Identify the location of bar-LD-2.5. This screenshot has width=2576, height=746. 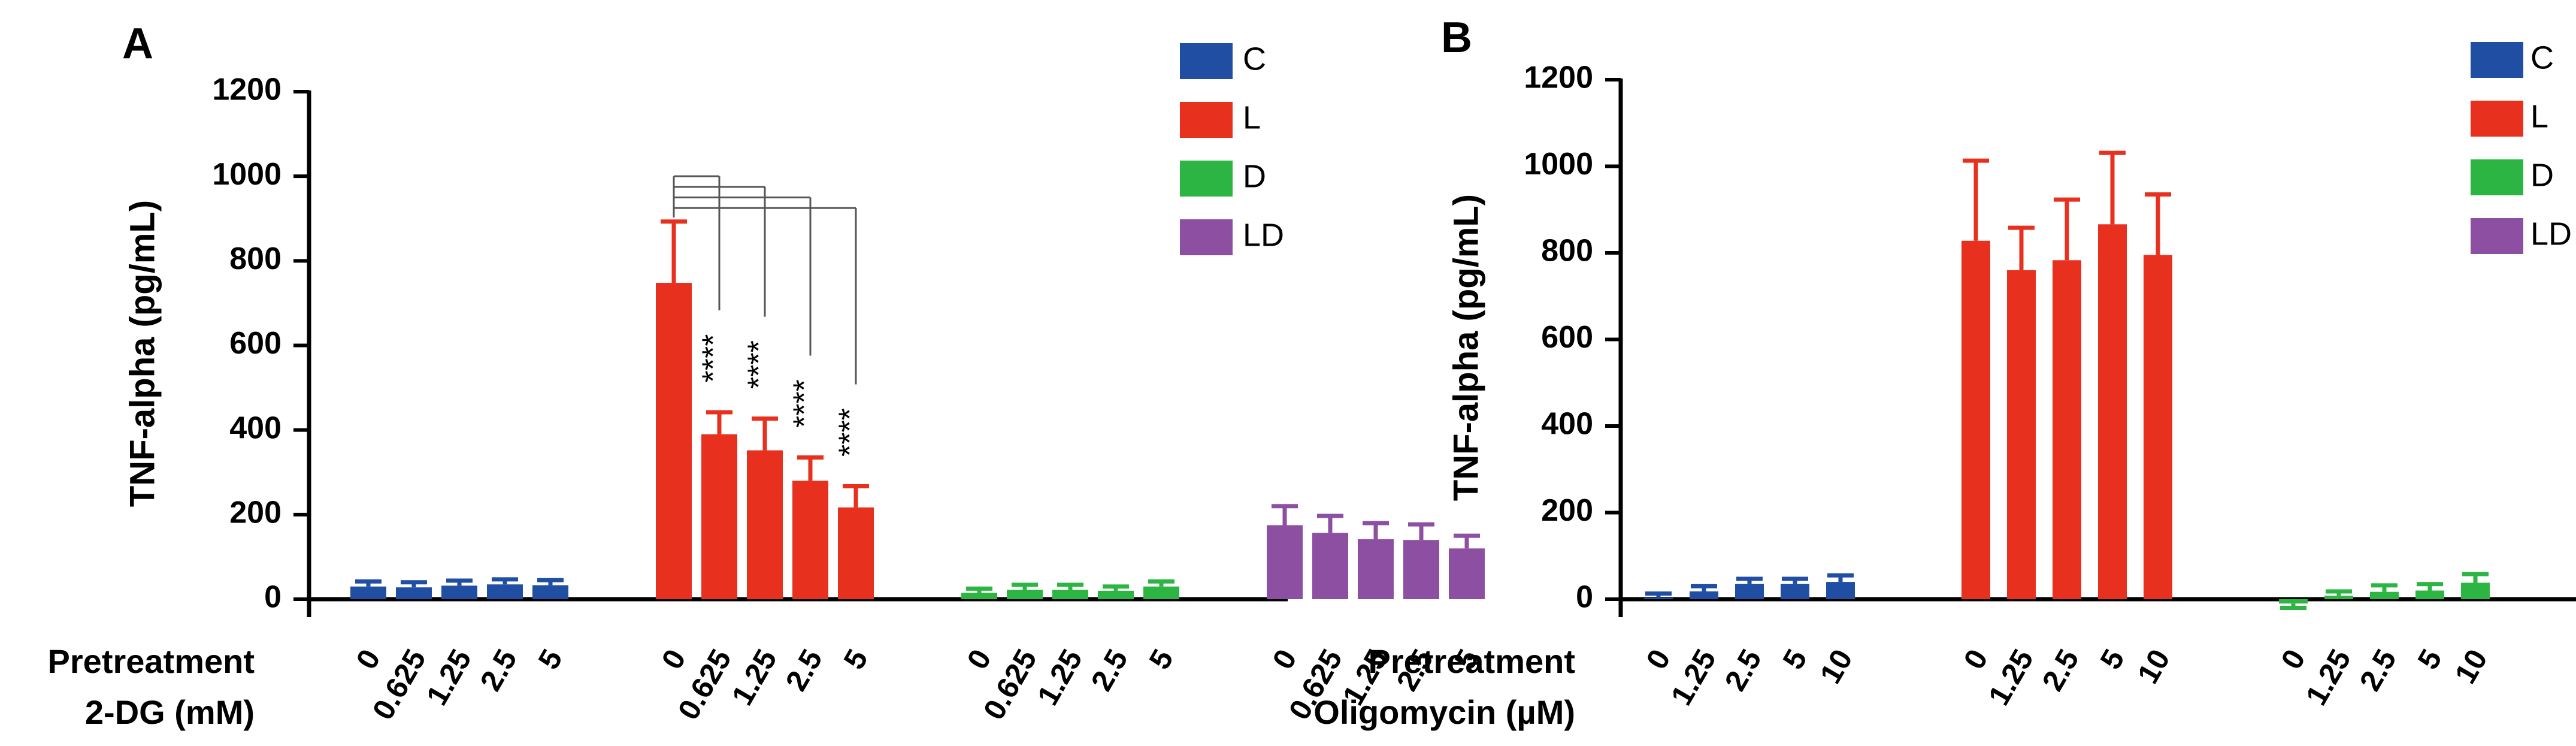
(1421, 569).